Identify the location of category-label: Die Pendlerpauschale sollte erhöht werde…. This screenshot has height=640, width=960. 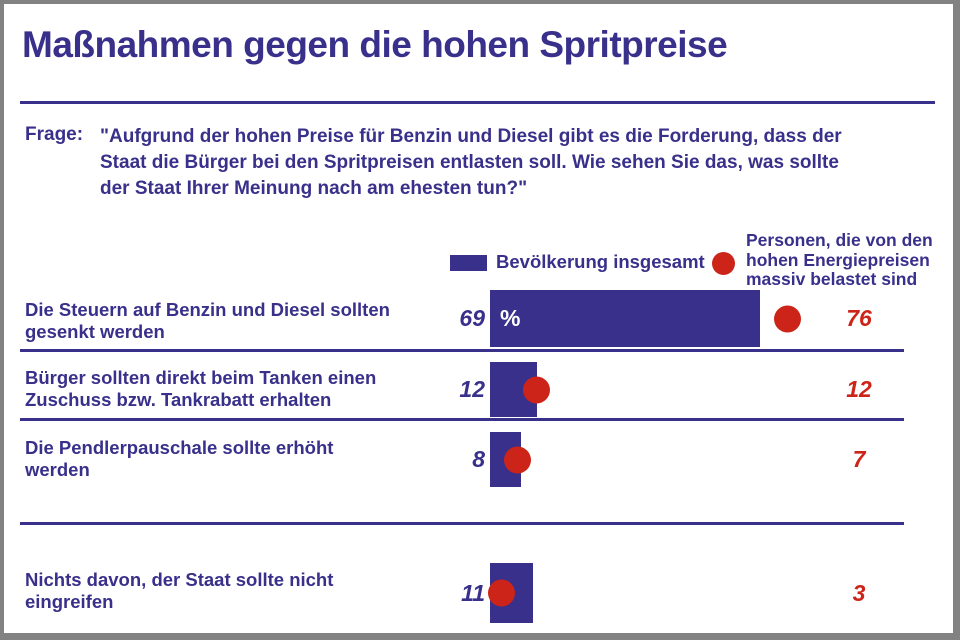
(179, 458).